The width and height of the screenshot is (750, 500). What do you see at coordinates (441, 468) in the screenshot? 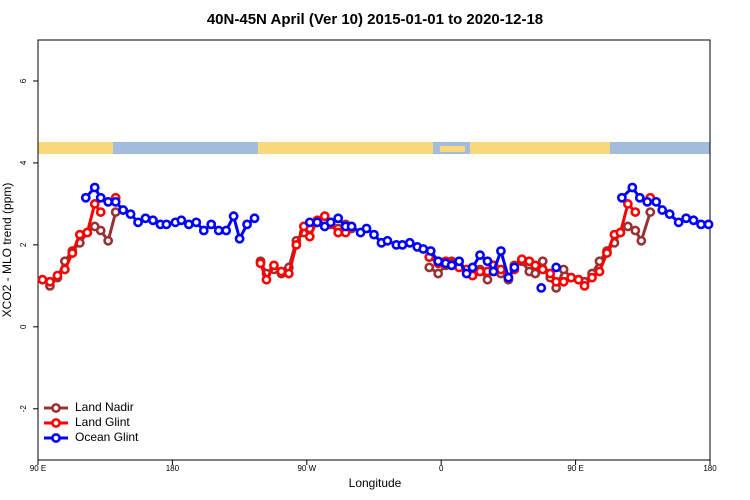
I see `x-tick-label: 0` at bounding box center [441, 468].